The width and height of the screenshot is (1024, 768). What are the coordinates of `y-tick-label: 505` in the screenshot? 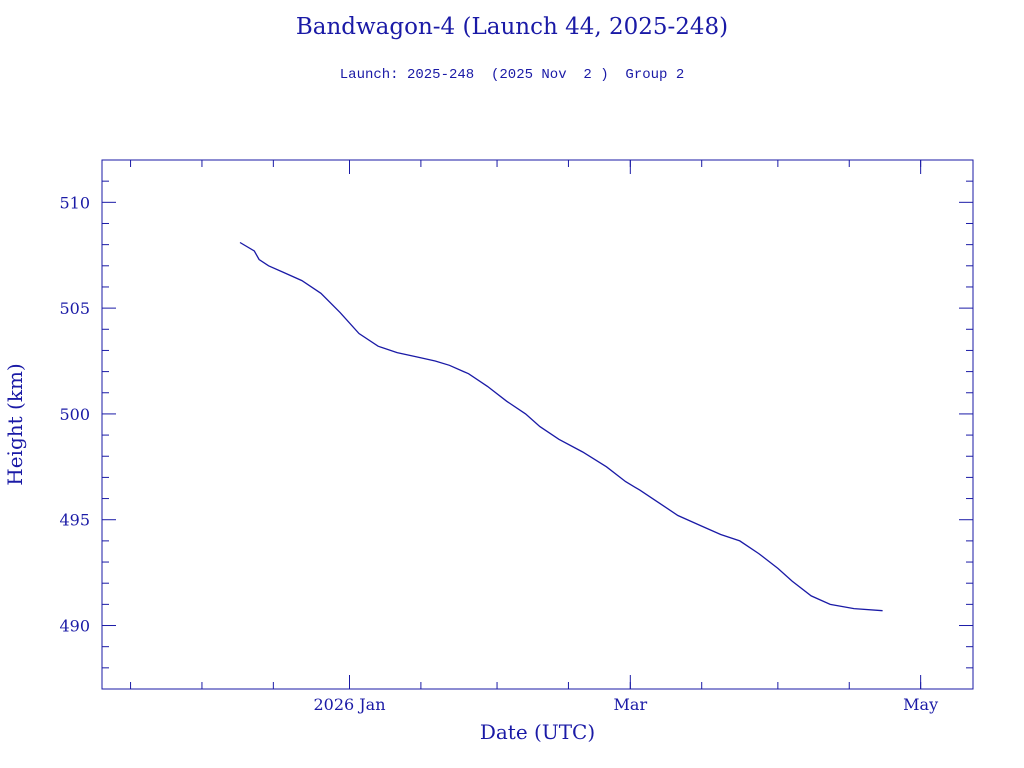 It's located at (74, 308).